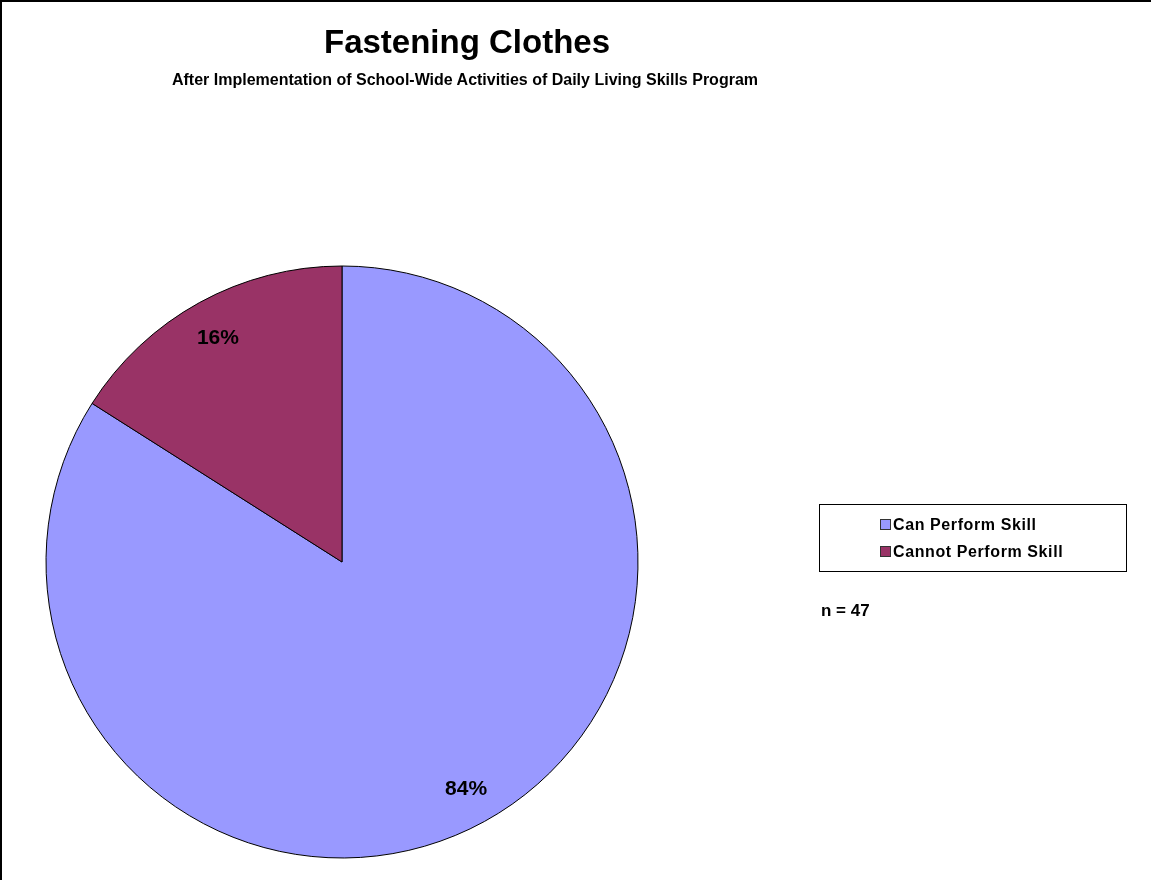 The width and height of the screenshot is (1151, 880). I want to click on legend-label: Cannot Perform Skill, so click(978, 551).